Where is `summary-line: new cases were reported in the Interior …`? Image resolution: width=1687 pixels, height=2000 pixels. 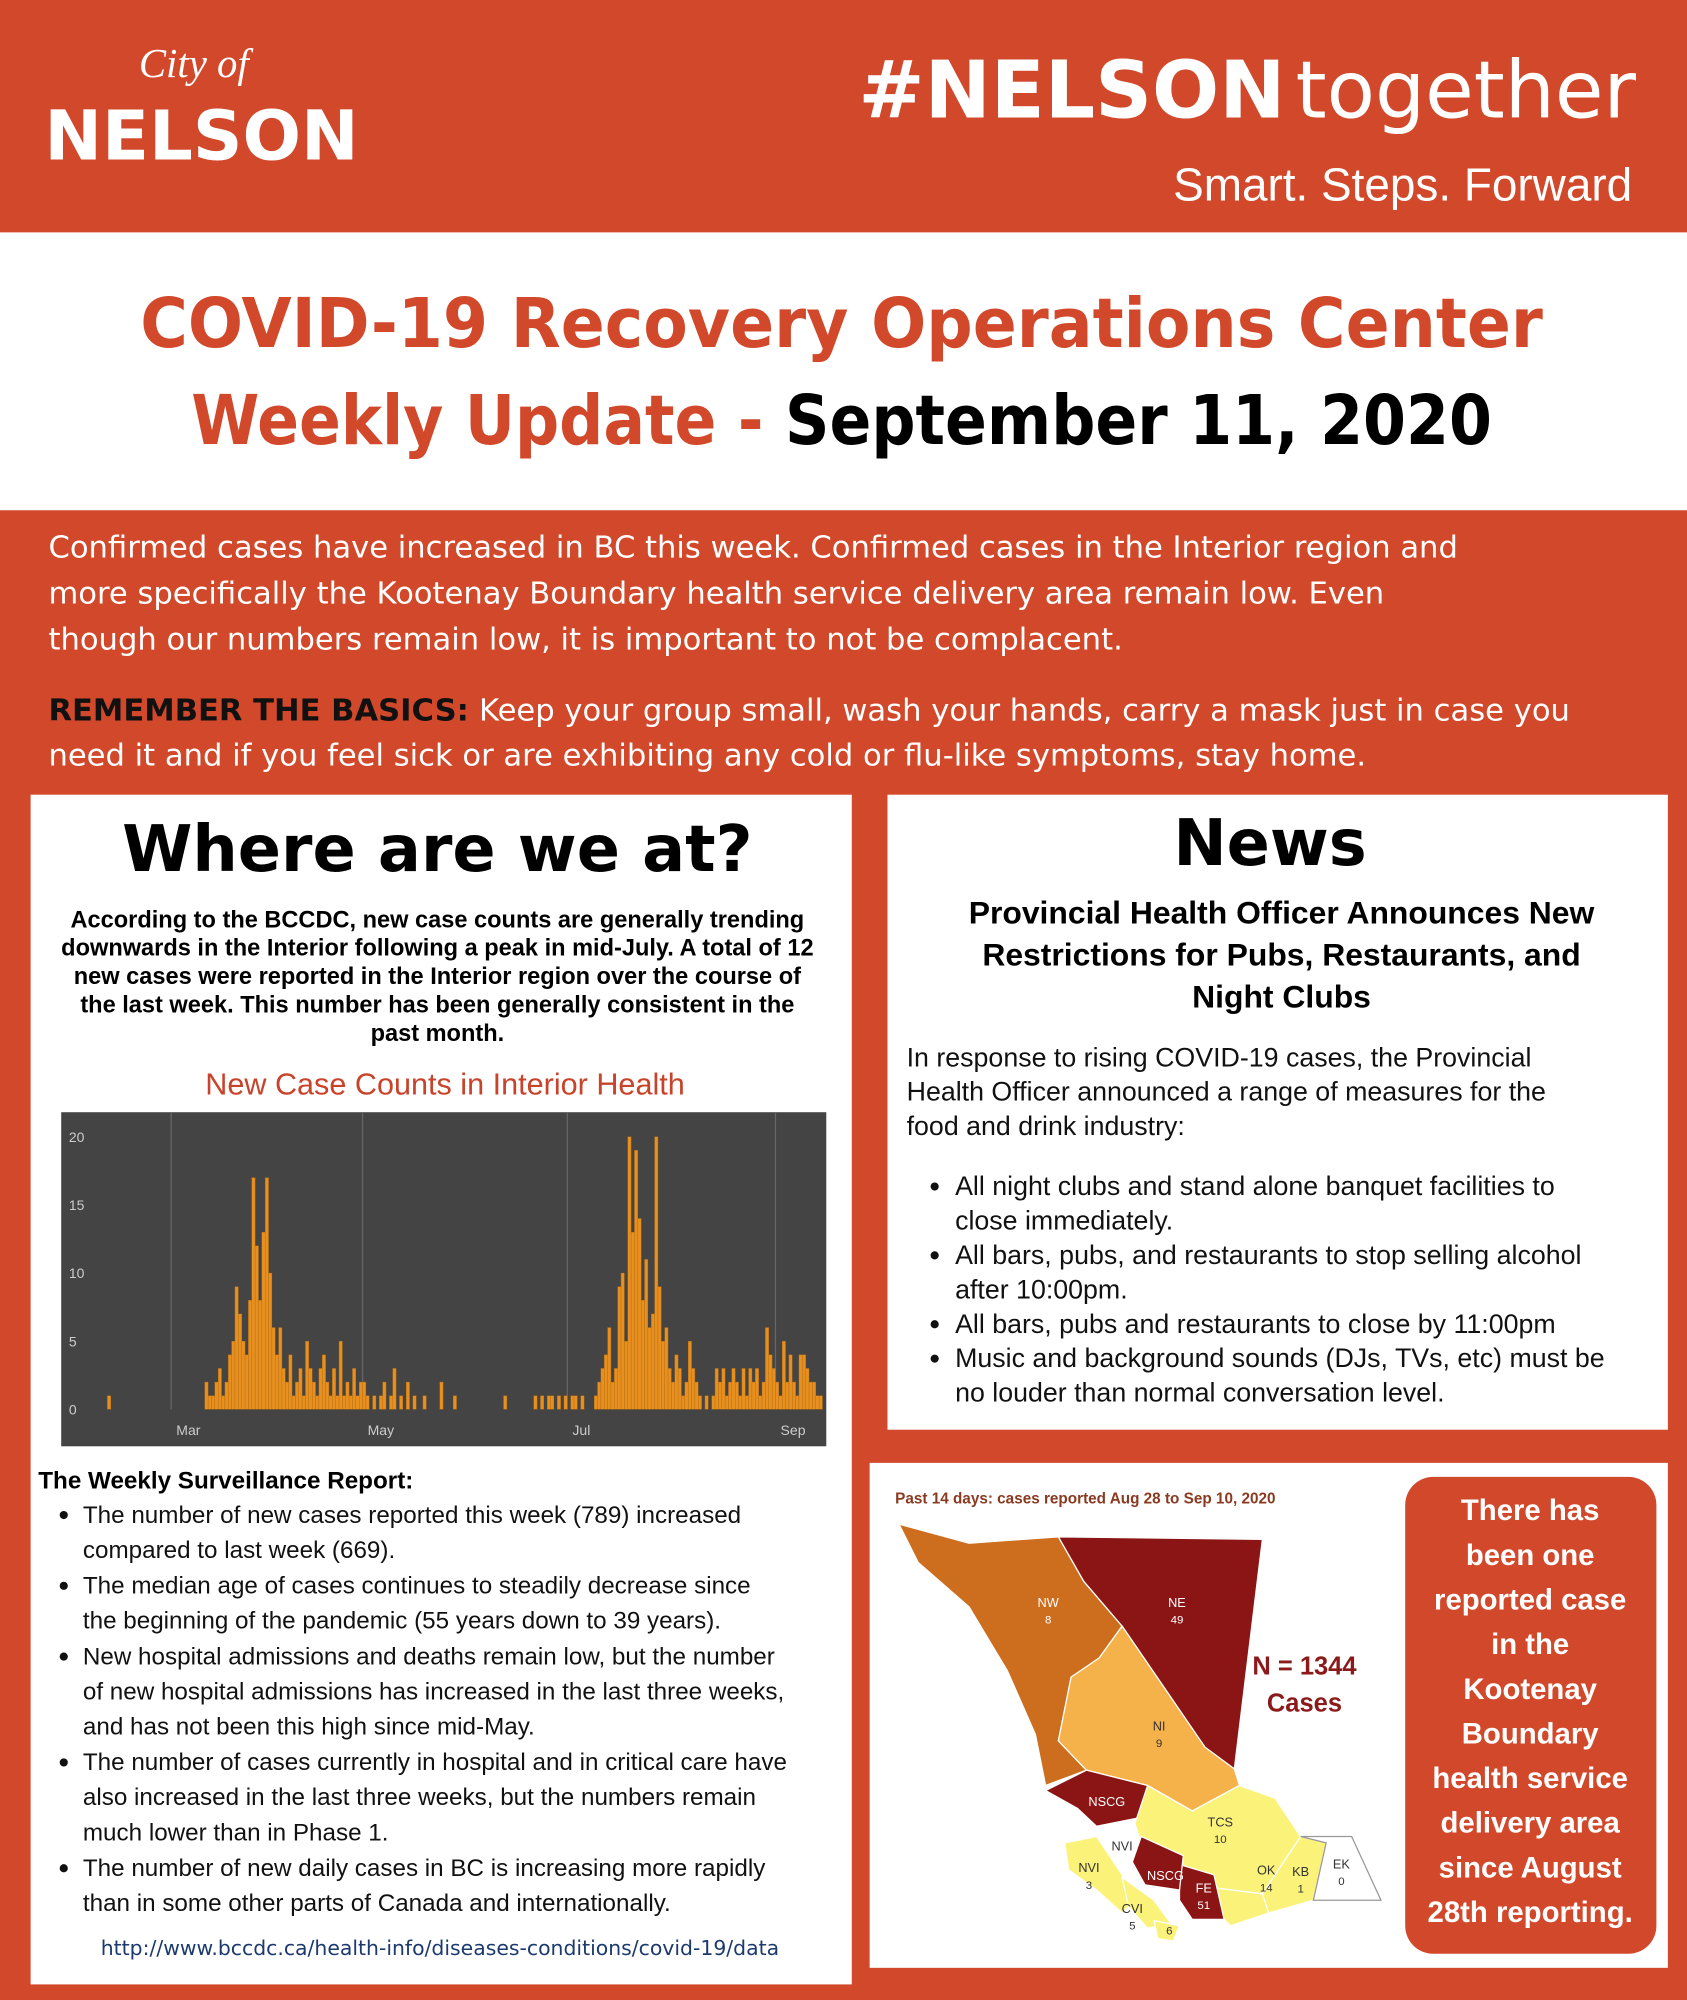 summary-line: new cases were reported in the Interior … is located at coordinates (437, 976).